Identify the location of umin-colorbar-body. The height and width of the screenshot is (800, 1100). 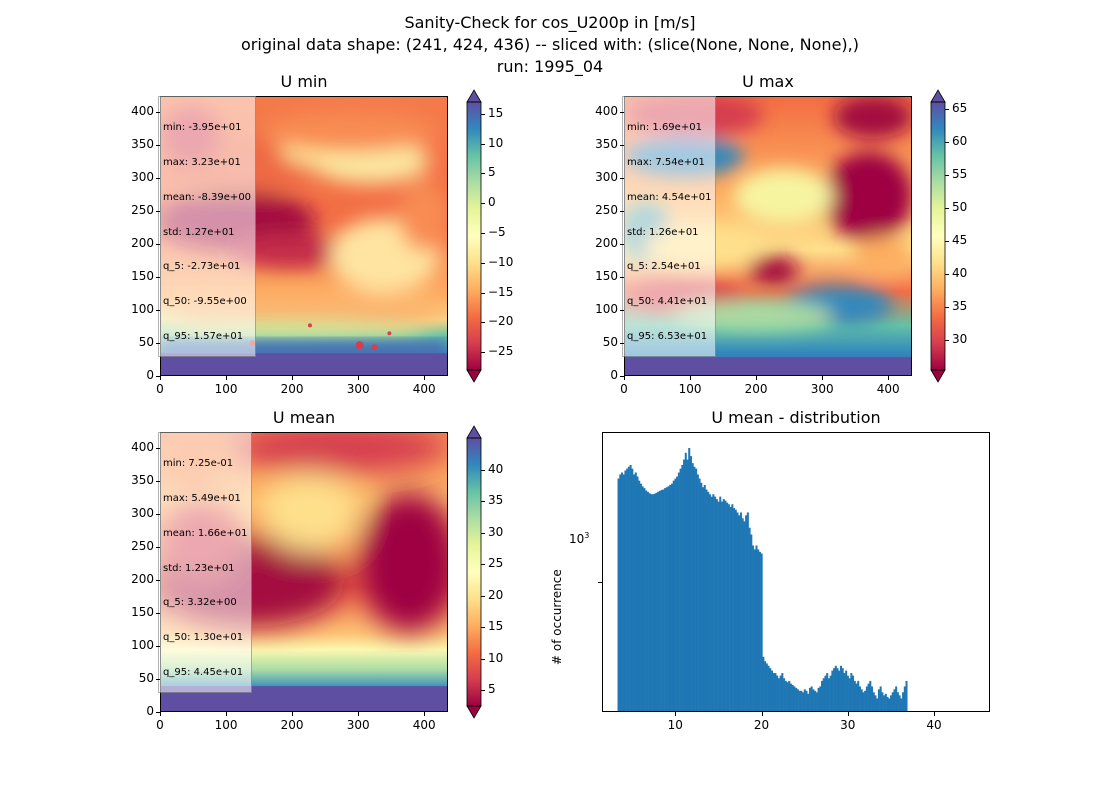
(474, 236).